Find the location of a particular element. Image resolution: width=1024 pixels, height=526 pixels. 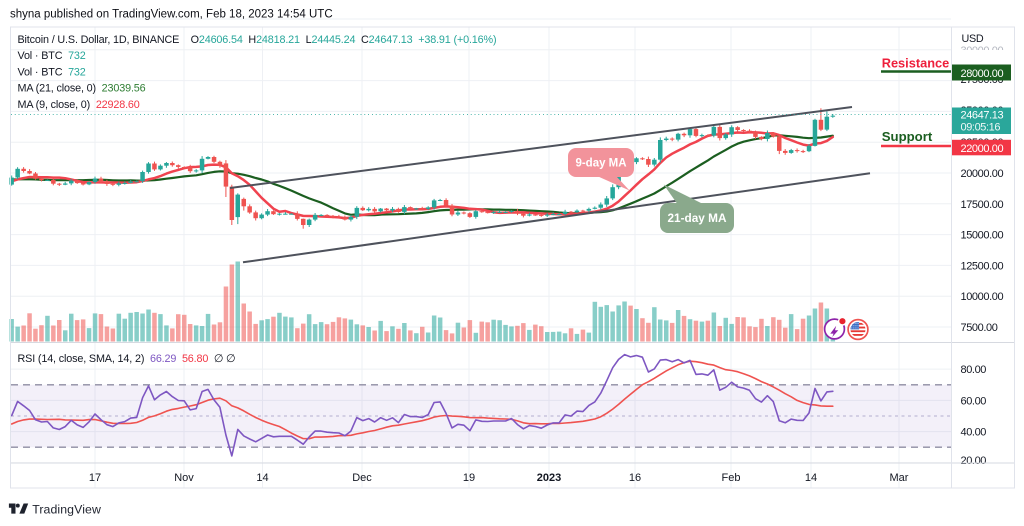

svg-text: 9-day MA is located at coordinates (600, 164).